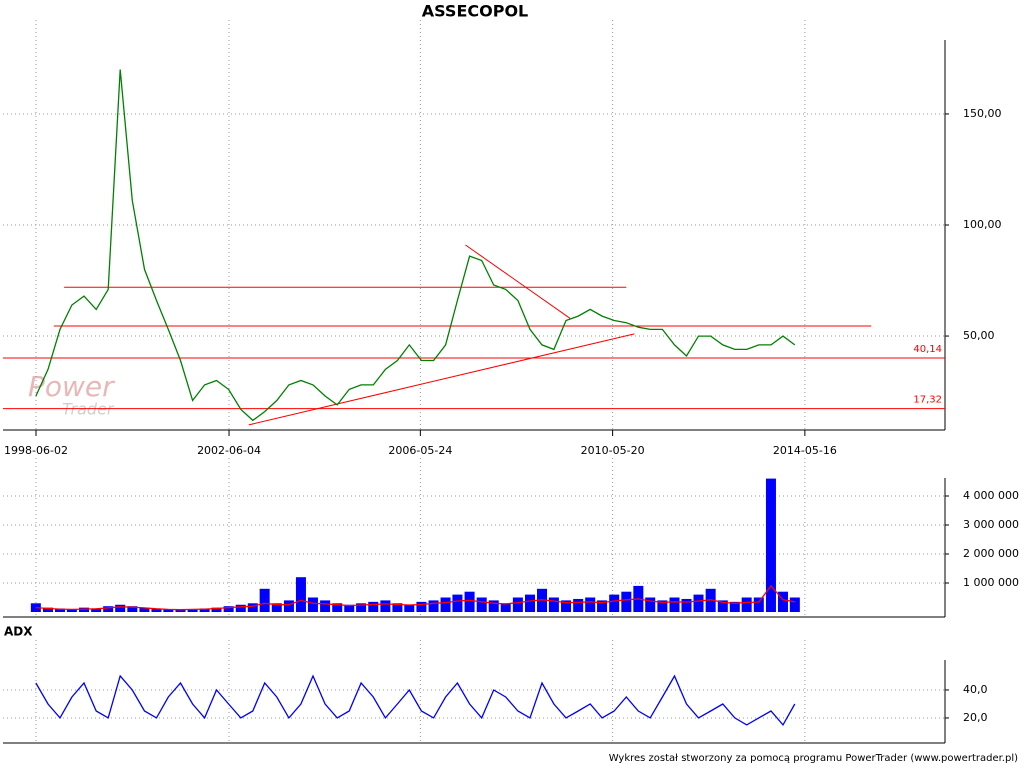 This screenshot has width=1024, height=768. Describe the element at coordinates (420, 450) in the screenshot. I see `x-tick-label: 2006-05-24` at that location.